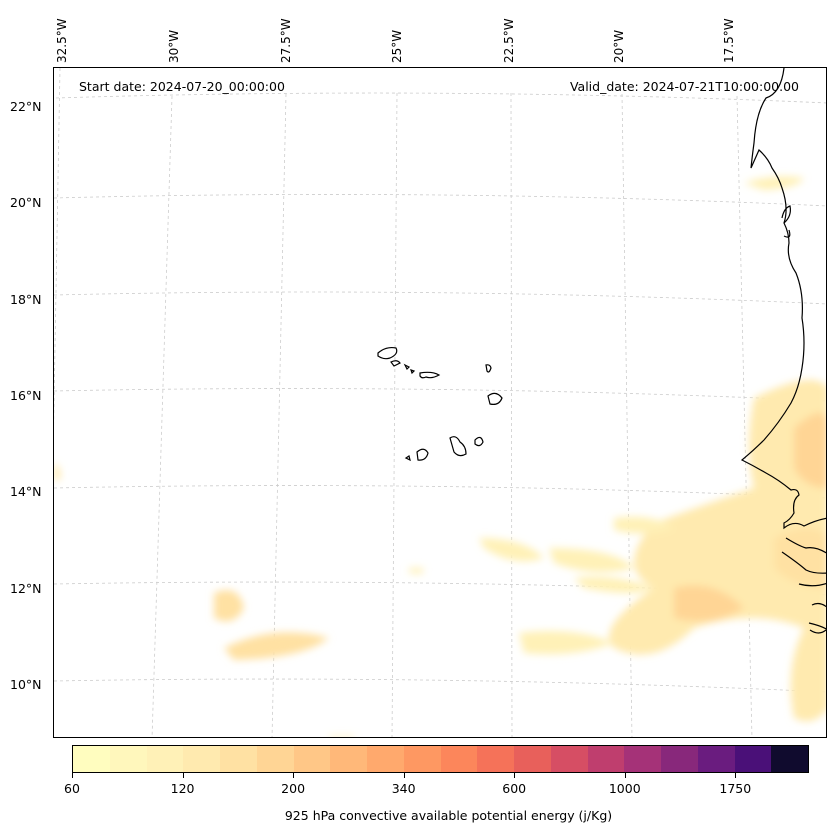 Image resolution: width=837 pixels, height=836 pixels. Describe the element at coordinates (26, 299) in the screenshot. I see `latitude-label: 18°N` at that location.